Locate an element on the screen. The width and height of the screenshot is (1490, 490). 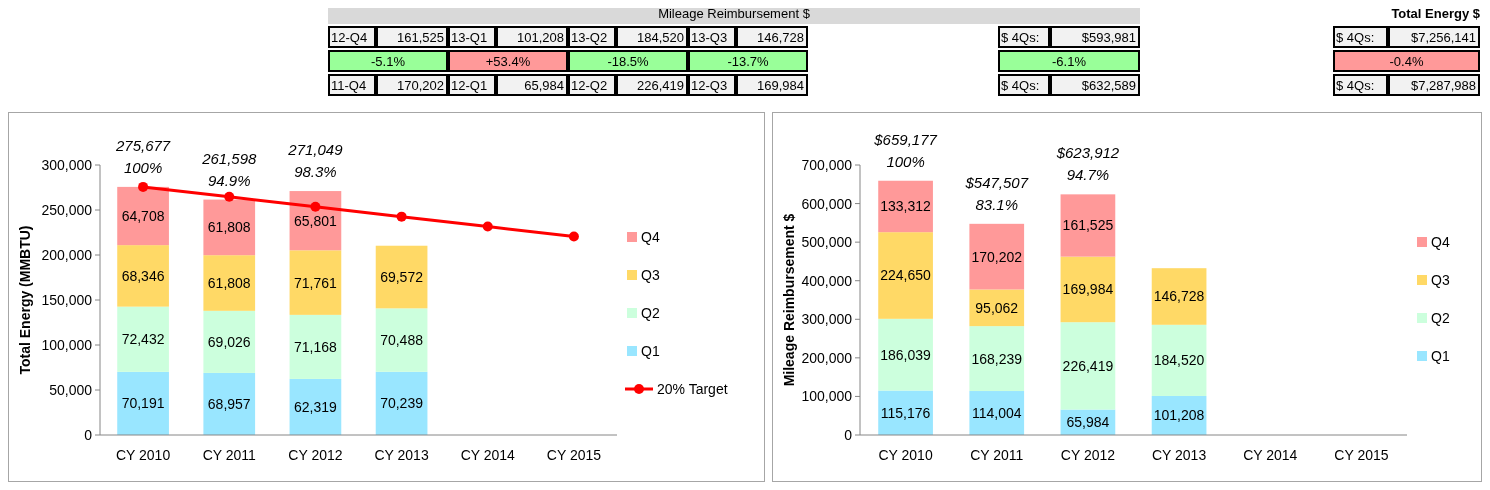
y-tick-label: 600,000 is located at coordinates (827, 203).